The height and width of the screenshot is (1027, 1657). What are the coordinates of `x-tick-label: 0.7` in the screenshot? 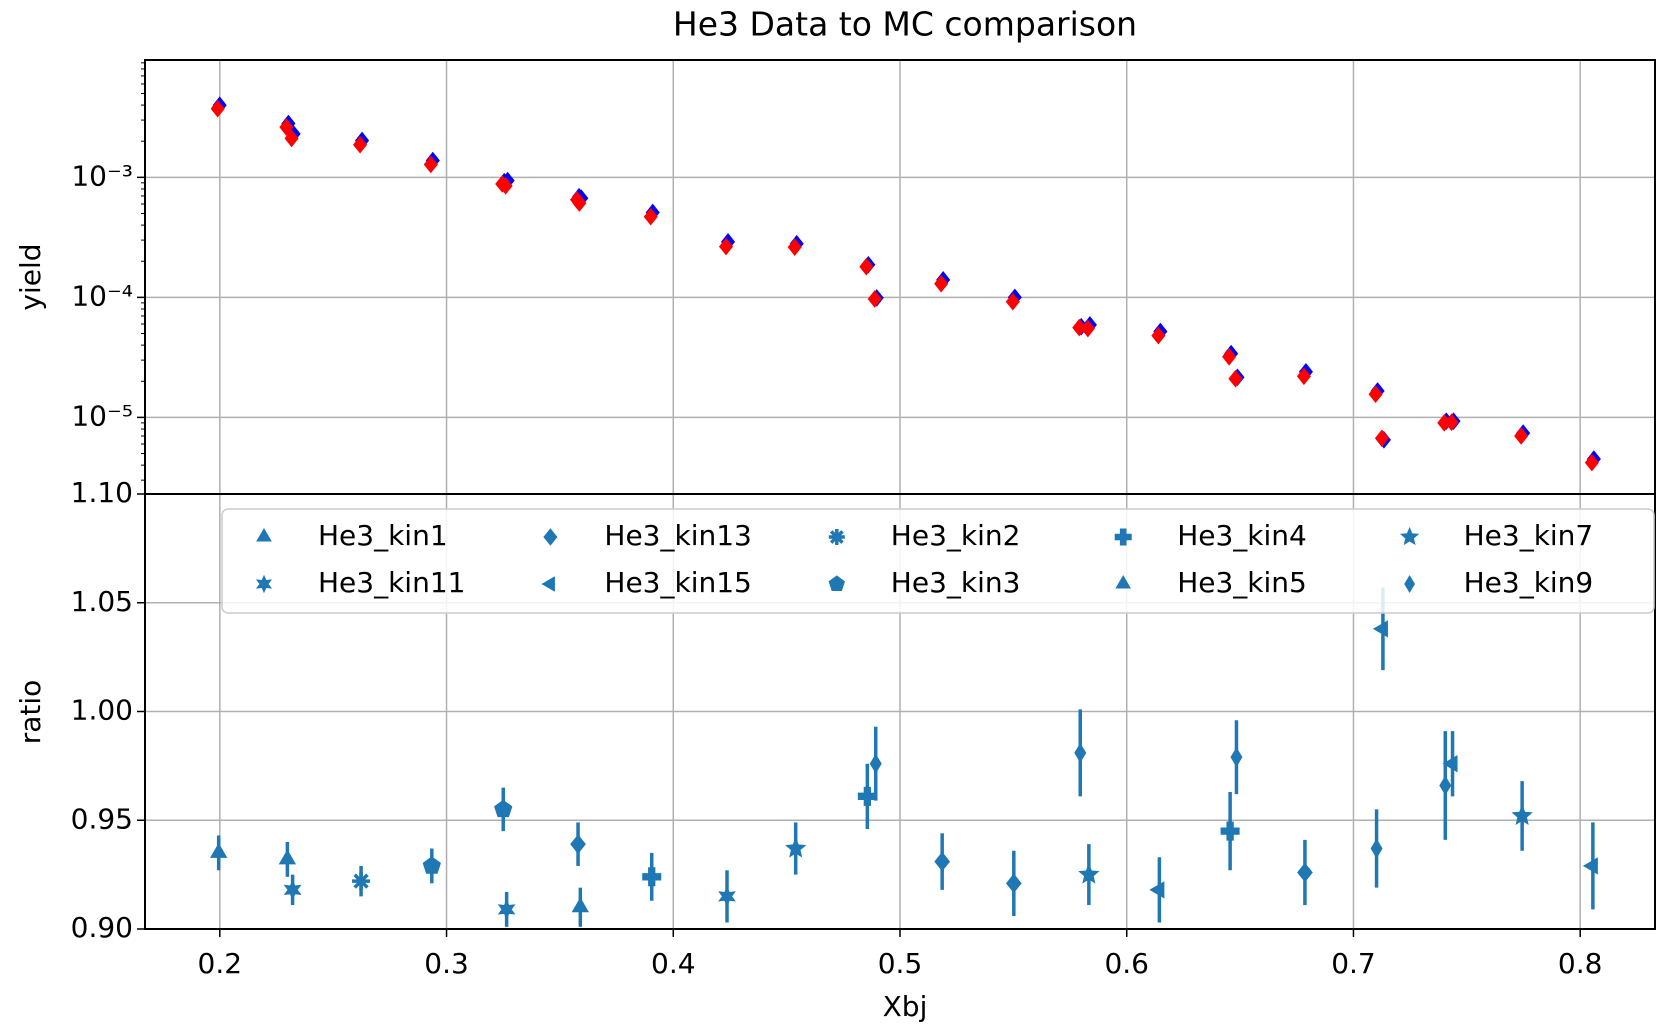 It's located at (1353, 963).